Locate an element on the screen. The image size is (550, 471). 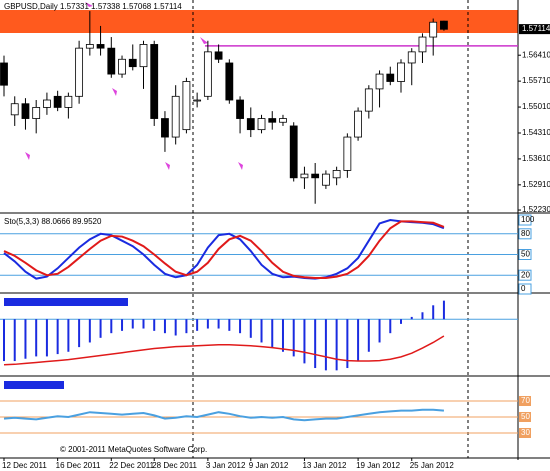
current-price-label: 1.57114 is located at coordinates (536, 28).